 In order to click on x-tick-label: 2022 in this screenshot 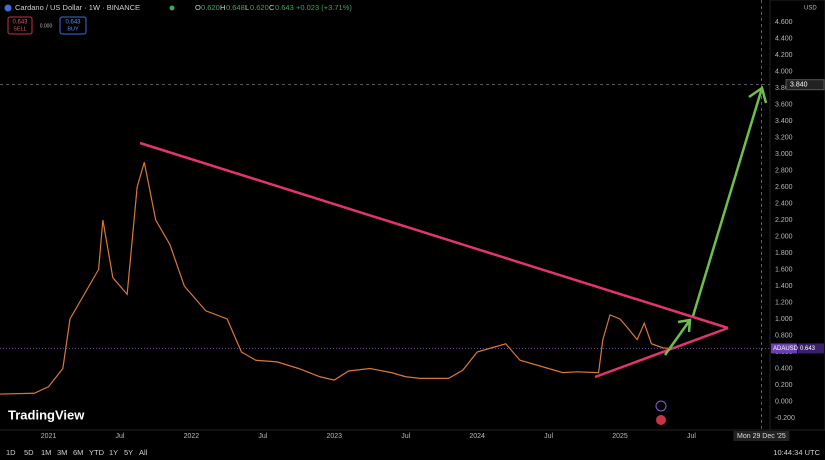, I will do `click(192, 436)`.